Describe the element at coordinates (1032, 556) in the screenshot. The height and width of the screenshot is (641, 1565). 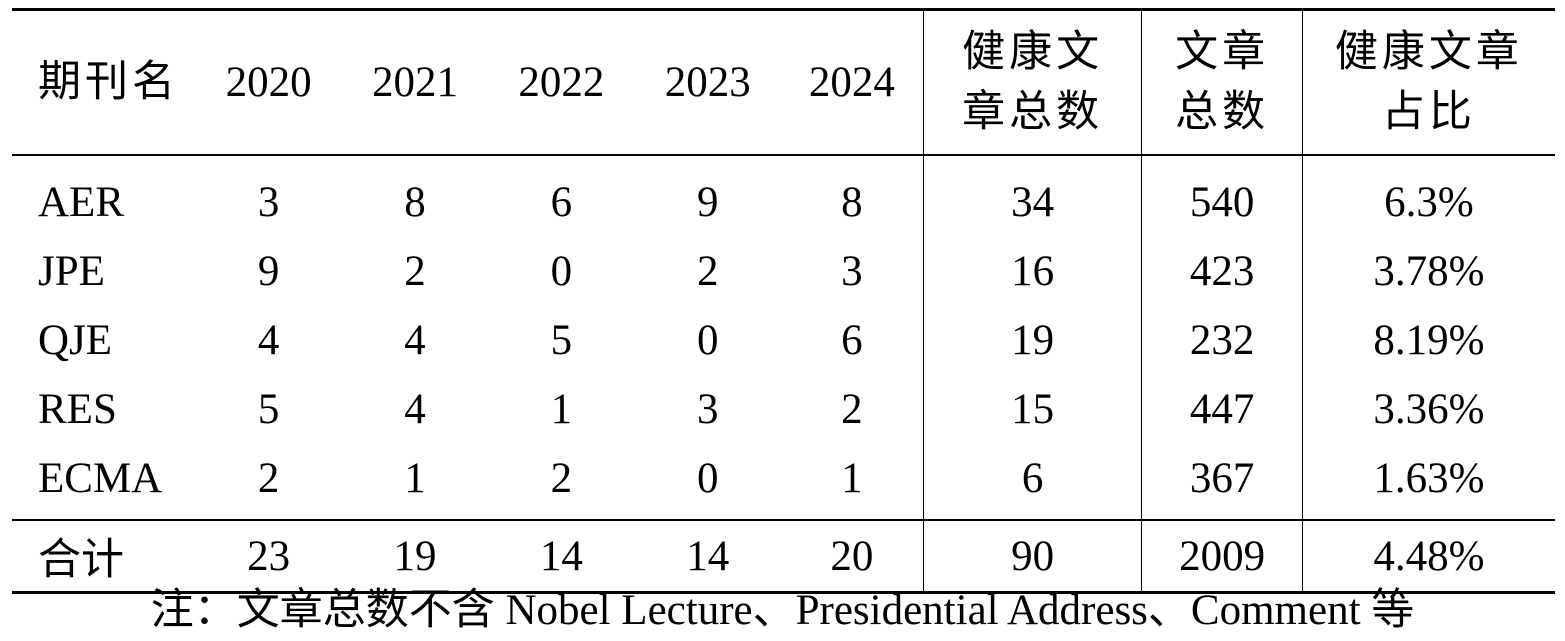
I see `total-health-cell: 90` at that location.